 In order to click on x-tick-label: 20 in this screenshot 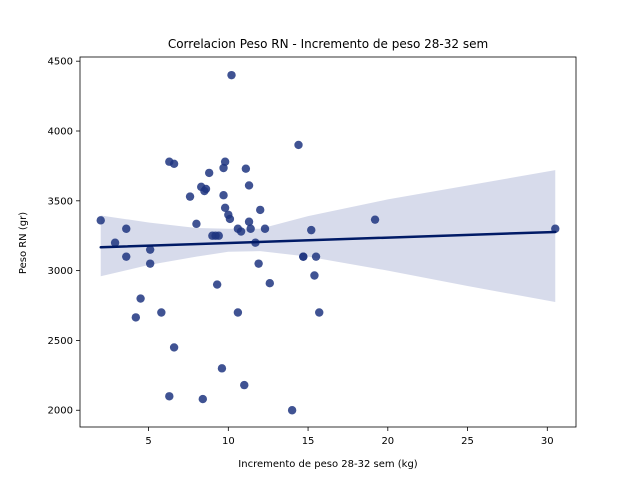, I will do `click(387, 441)`.